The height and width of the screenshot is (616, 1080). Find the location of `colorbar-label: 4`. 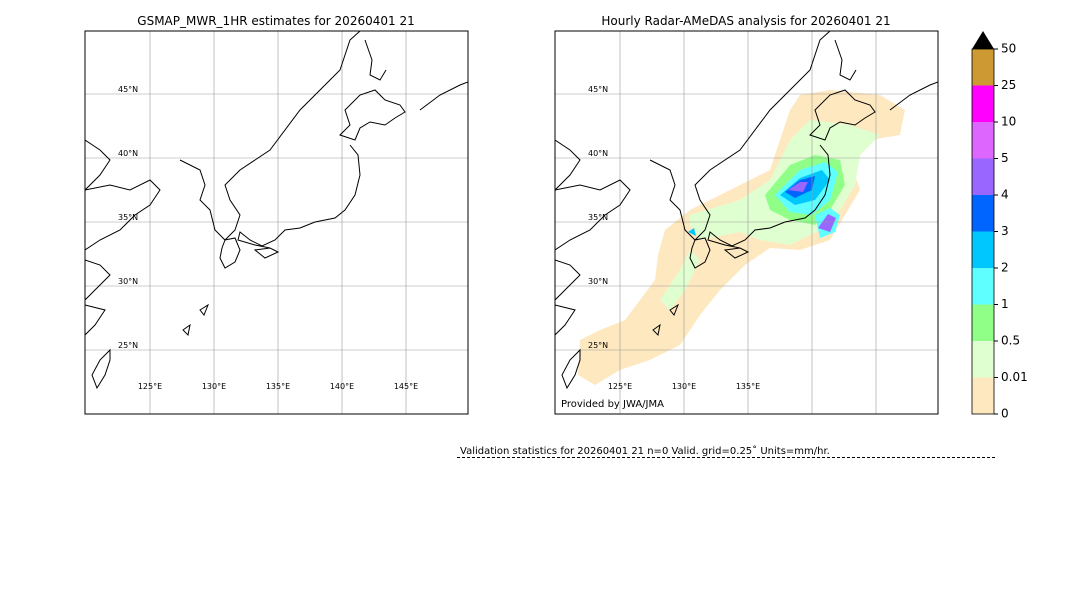

colorbar-label: 4 is located at coordinates (1005, 195).